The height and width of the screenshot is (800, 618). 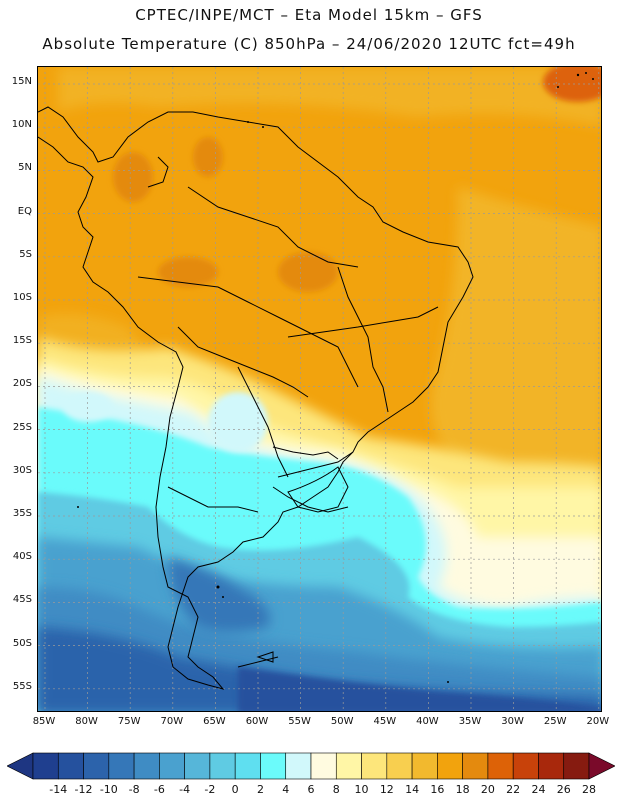 What do you see at coordinates (22, 686) in the screenshot?
I see `lat-label: 55S` at bounding box center [22, 686].